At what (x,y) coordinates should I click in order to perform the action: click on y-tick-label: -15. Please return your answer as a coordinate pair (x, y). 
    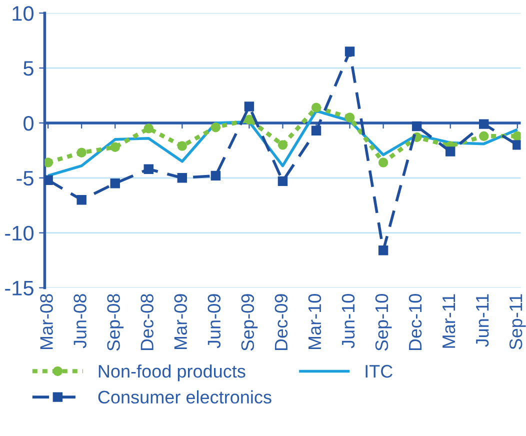
    Looking at the image, I should click on (19, 288).